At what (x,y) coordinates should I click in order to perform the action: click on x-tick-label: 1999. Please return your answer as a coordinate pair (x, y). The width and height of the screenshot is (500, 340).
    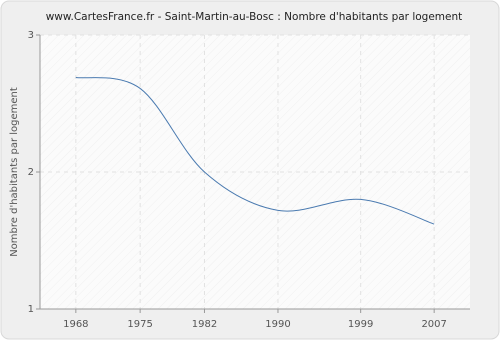
    Looking at the image, I should click on (360, 324).